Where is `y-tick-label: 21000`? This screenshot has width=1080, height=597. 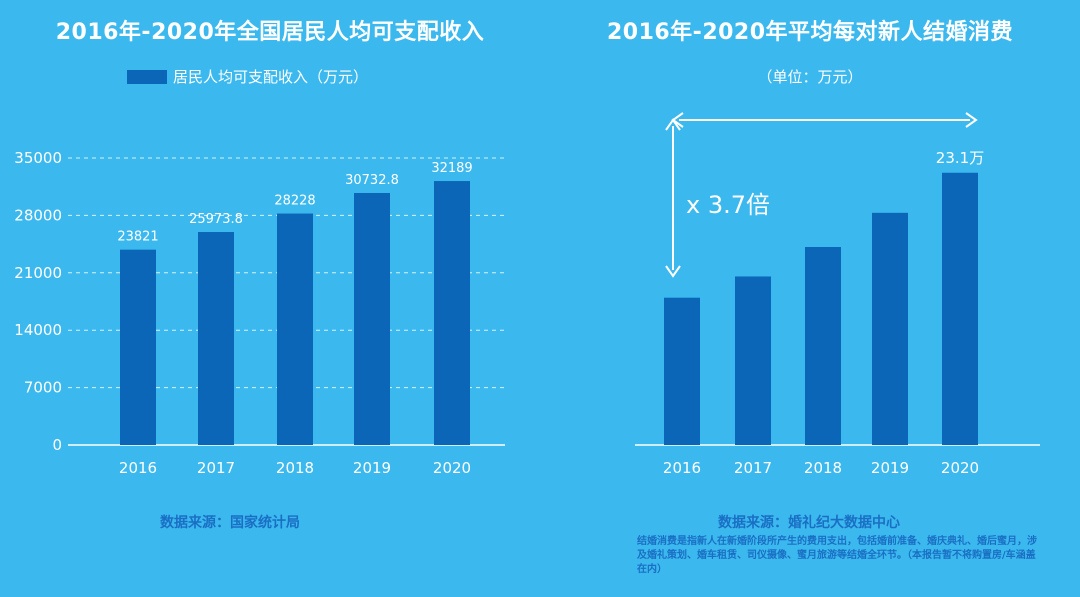
y-tick-label: 21000 is located at coordinates (38, 273).